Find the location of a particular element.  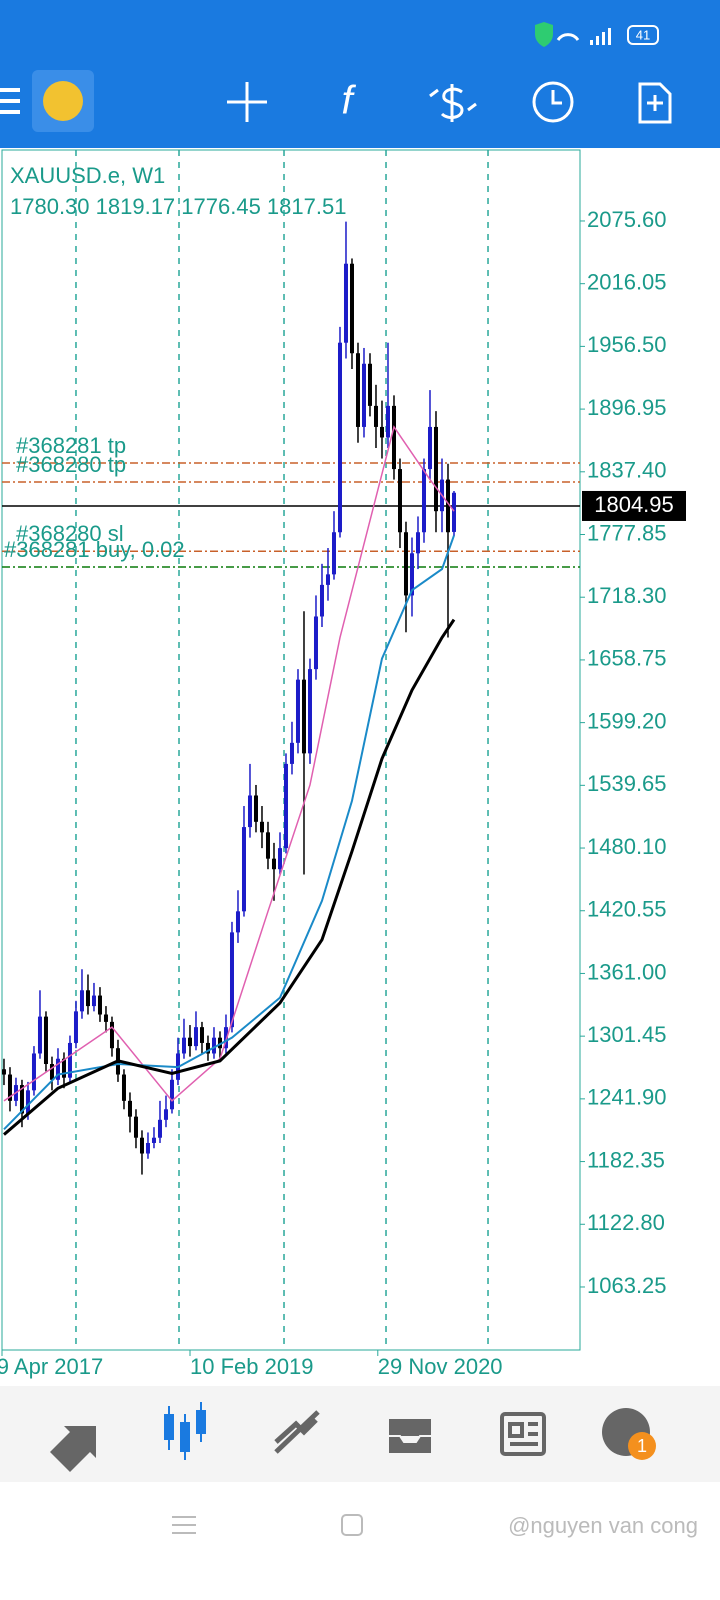

quotes-tab is located at coordinates (73, 1449).